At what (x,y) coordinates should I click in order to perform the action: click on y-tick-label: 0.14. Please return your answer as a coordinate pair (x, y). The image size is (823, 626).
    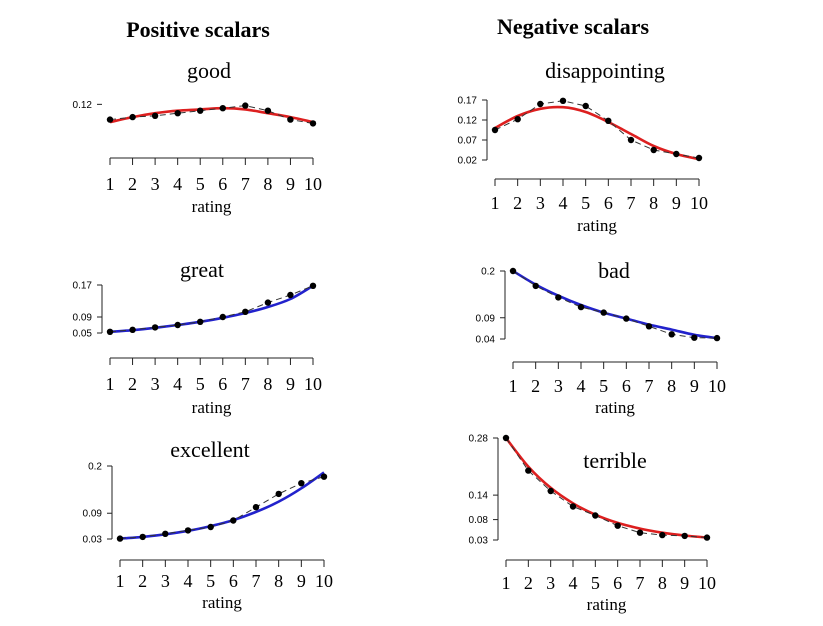
    Looking at the image, I should click on (479, 496).